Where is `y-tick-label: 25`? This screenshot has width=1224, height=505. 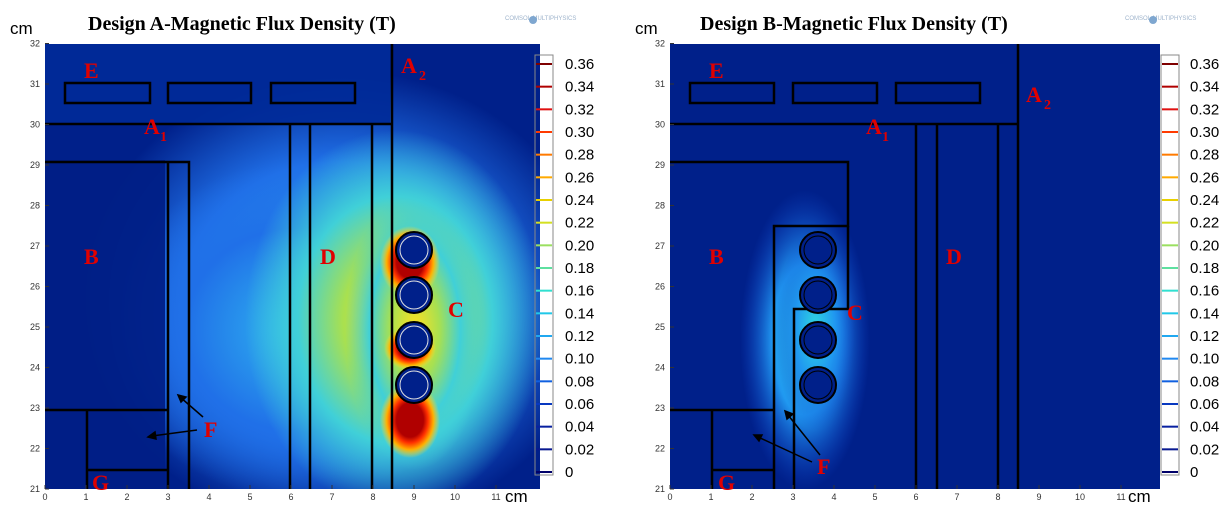 y-tick-label: 25 is located at coordinates (35, 327).